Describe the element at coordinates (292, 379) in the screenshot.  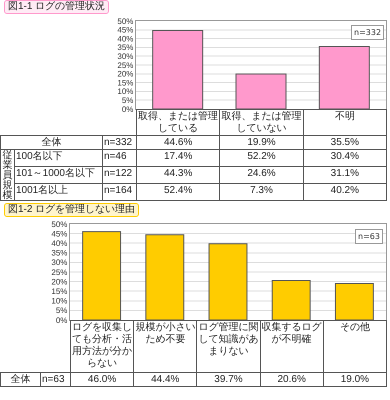
I see `data-label: 20.6%` at that location.